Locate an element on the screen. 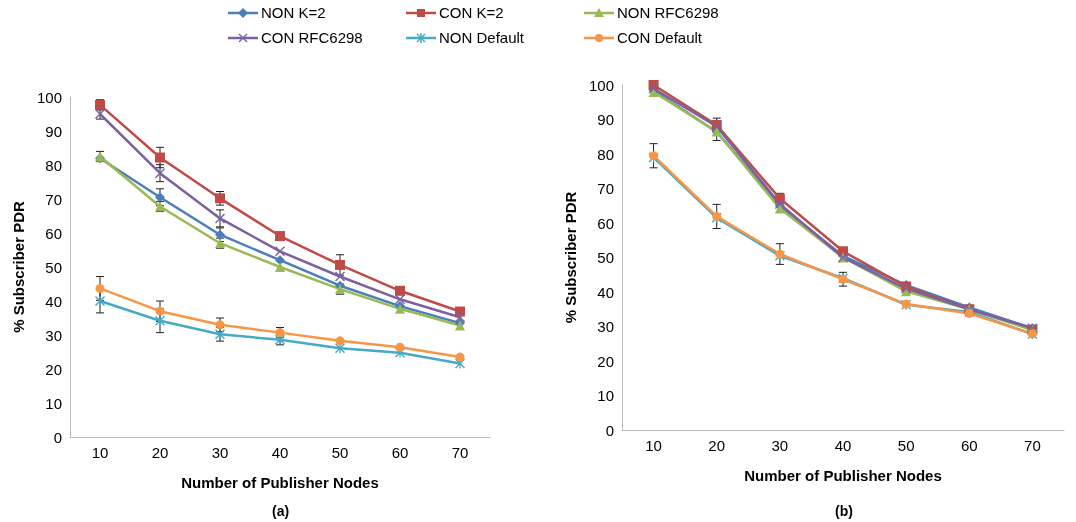 This screenshot has width=1076, height=522. legend-label: NON RFC6298 is located at coordinates (668, 12).